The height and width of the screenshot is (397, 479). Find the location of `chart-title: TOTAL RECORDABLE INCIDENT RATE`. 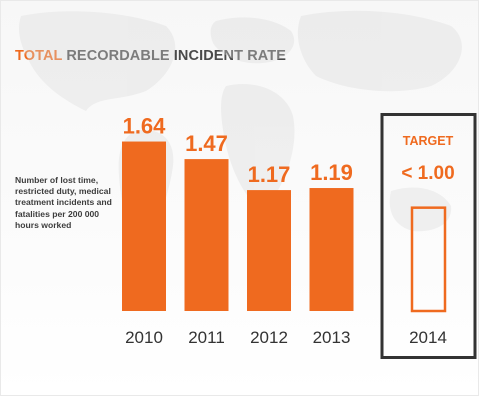

chart-title: TOTAL RECORDABLE INCIDENT RATE is located at coordinates (150, 56).